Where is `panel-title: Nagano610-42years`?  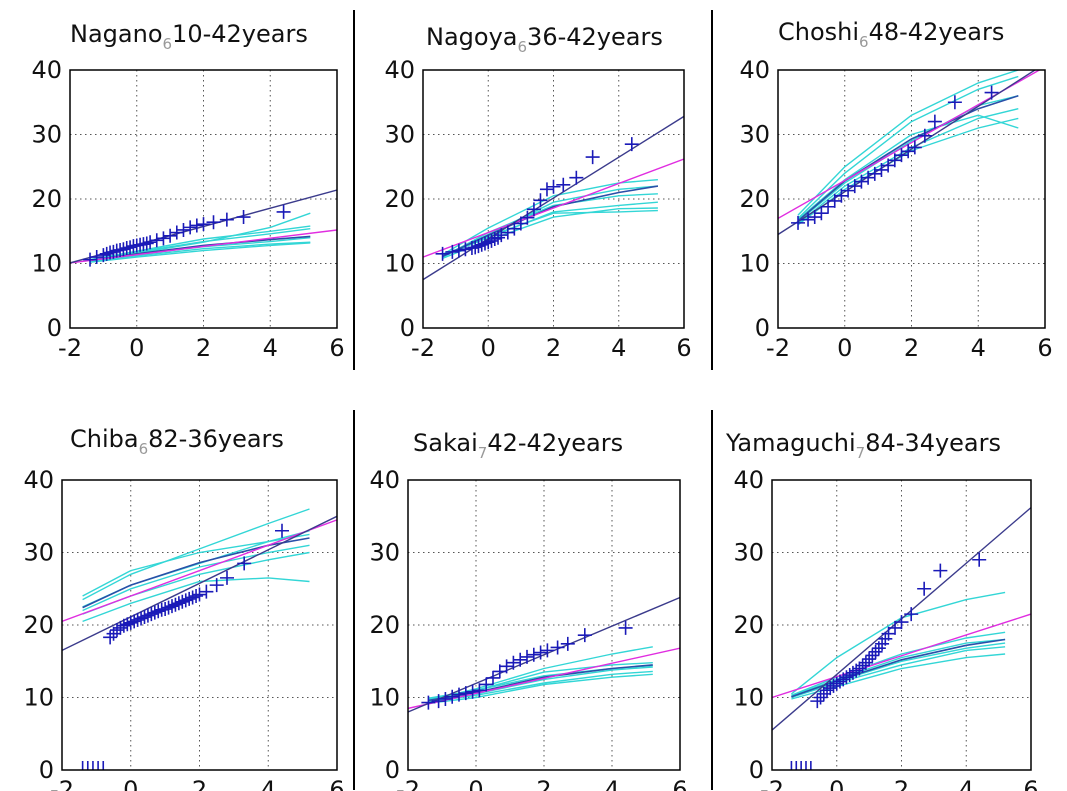 panel-title: Nagano610-42years is located at coordinates (189, 36).